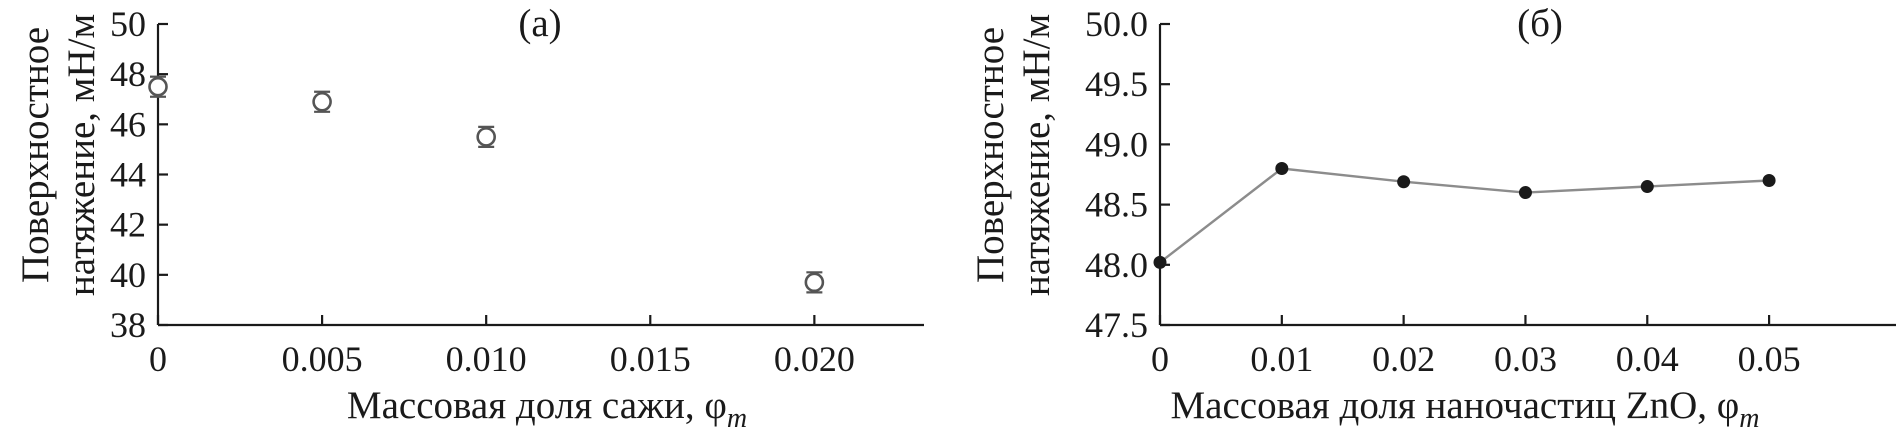  Describe the element at coordinates (1454, 405) in the screenshot. I see `panel-b-x-axis-title-main: Массовая доля наночастиц ZnO, φ` at that location.